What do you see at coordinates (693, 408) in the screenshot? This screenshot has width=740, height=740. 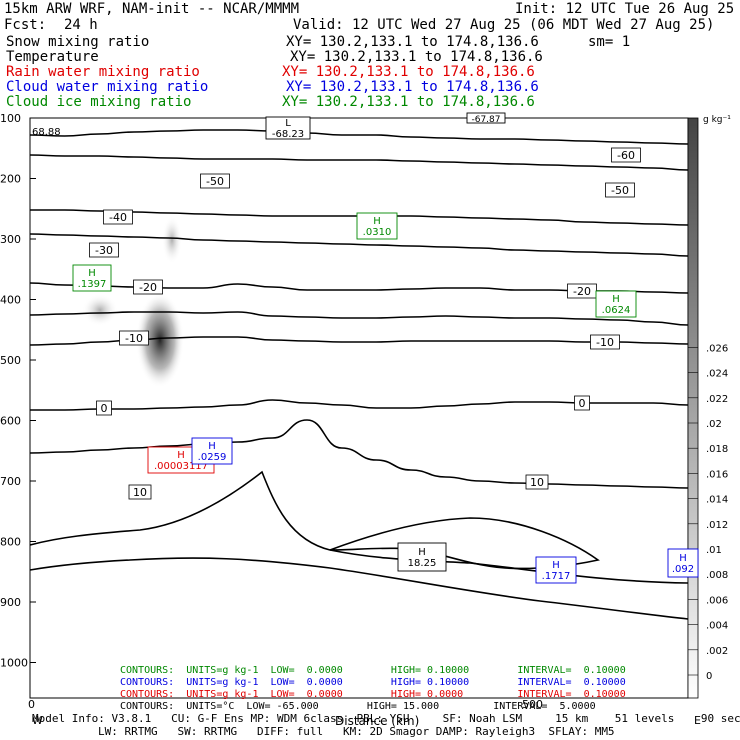 I see `colorbar` at bounding box center [693, 408].